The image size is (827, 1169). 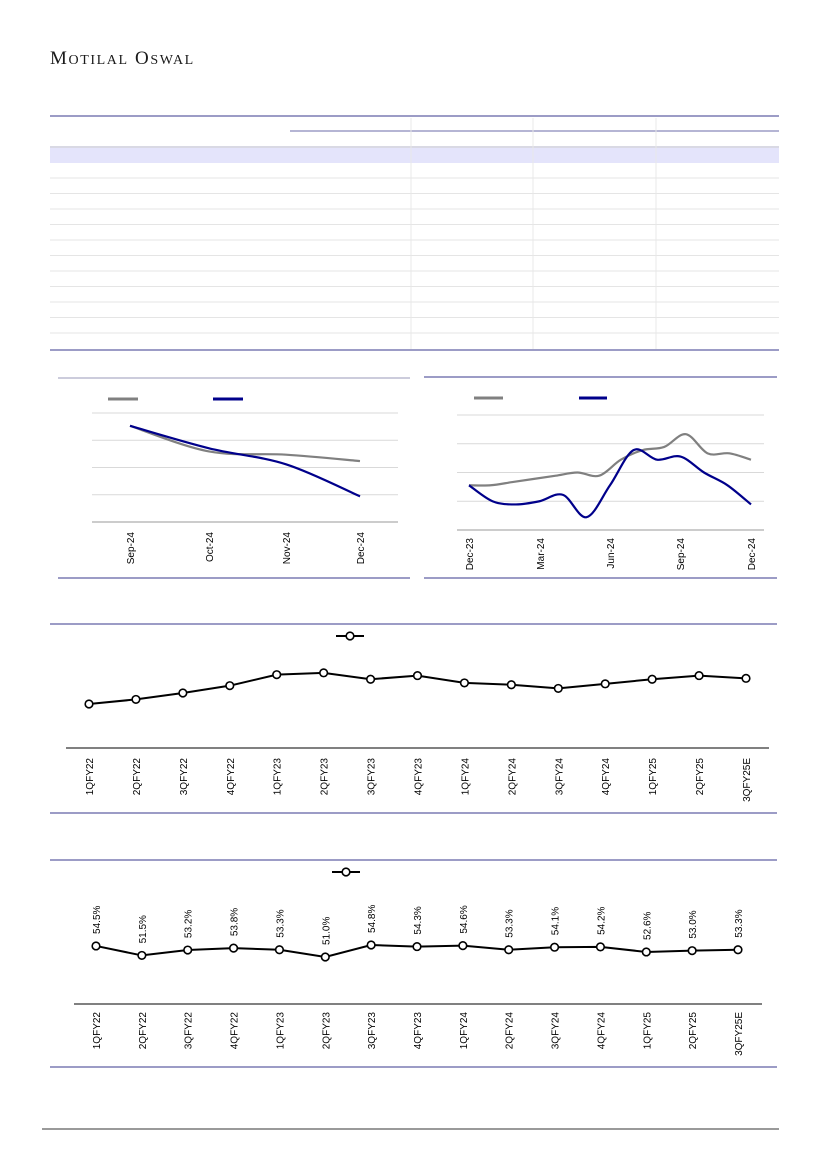 I want to click on chart-1-grid, so click(x=245, y=467).